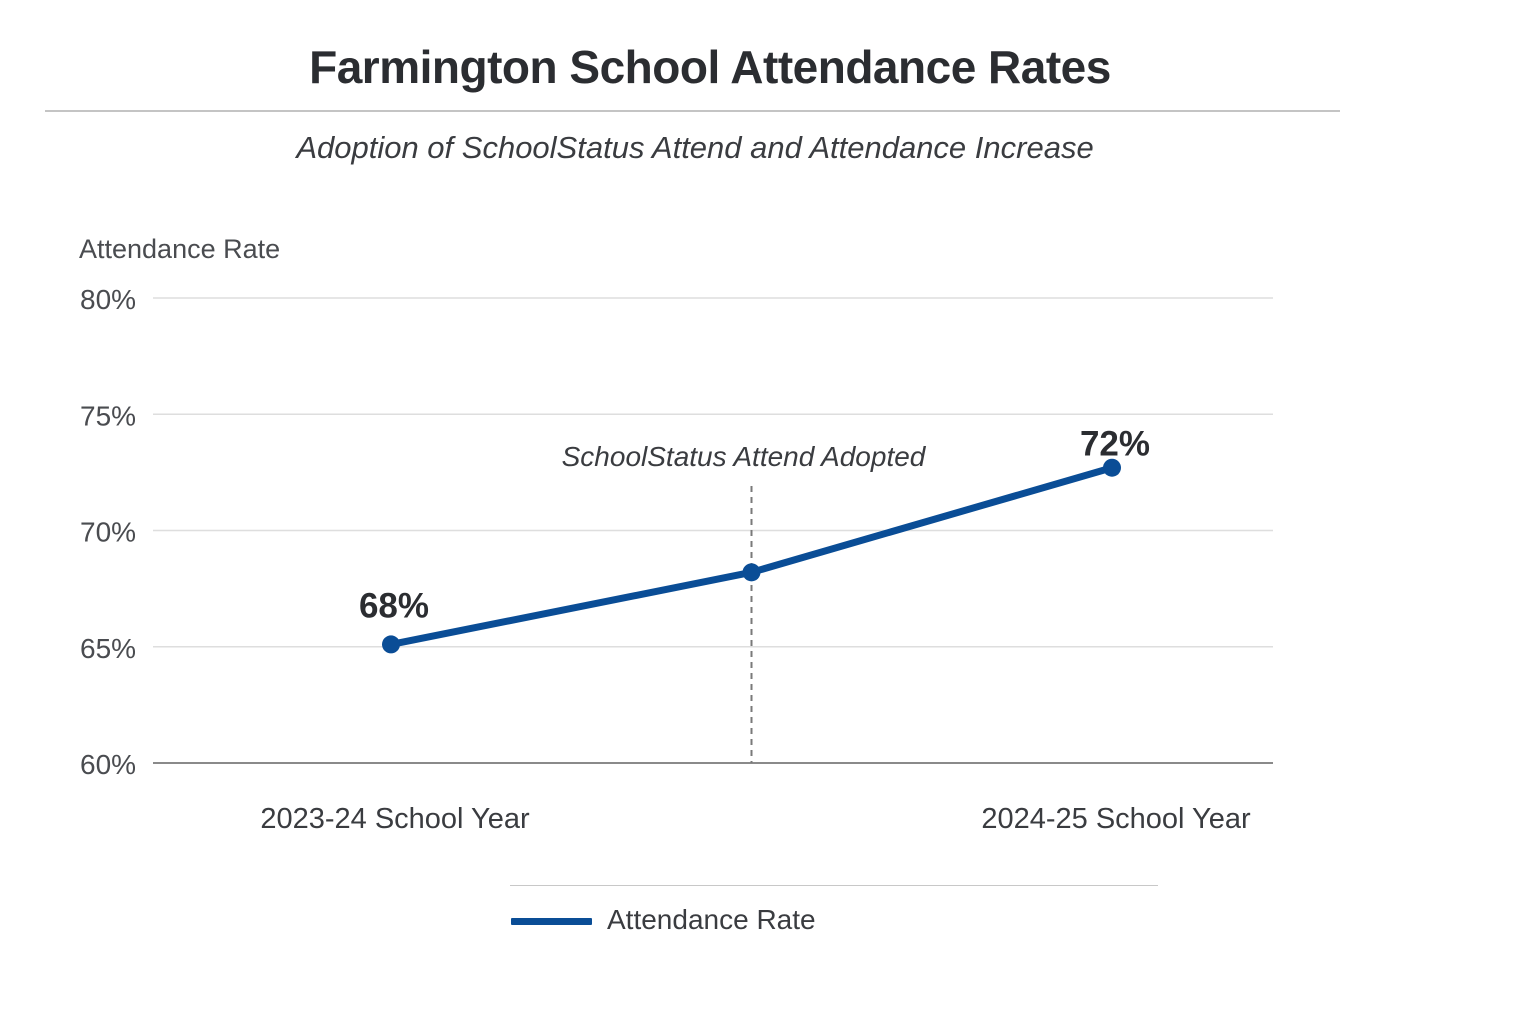 The image size is (1536, 1024). What do you see at coordinates (108, 764) in the screenshot?
I see `y-tick-label: 60%` at bounding box center [108, 764].